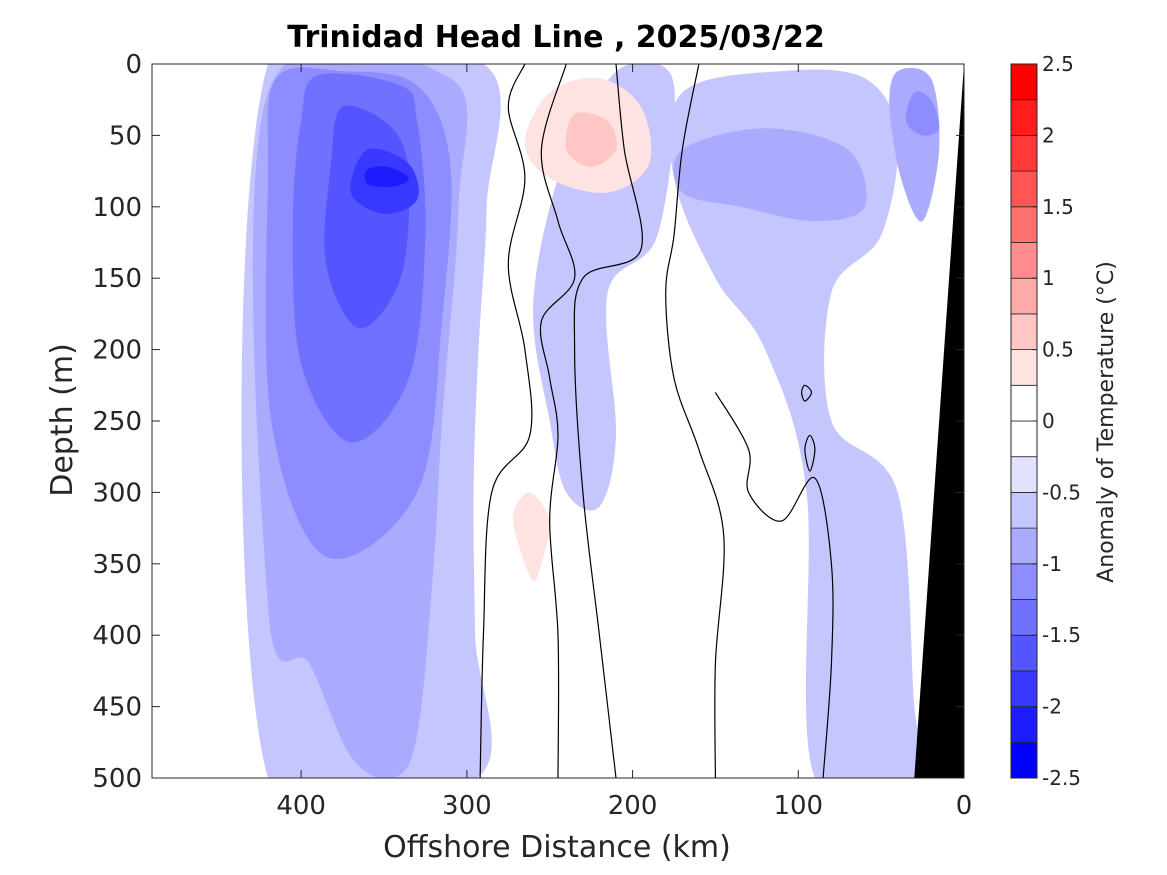 Image resolution: width=1167 pixels, height=875 pixels. I want to click on y-tick-label: 150, so click(117, 279).